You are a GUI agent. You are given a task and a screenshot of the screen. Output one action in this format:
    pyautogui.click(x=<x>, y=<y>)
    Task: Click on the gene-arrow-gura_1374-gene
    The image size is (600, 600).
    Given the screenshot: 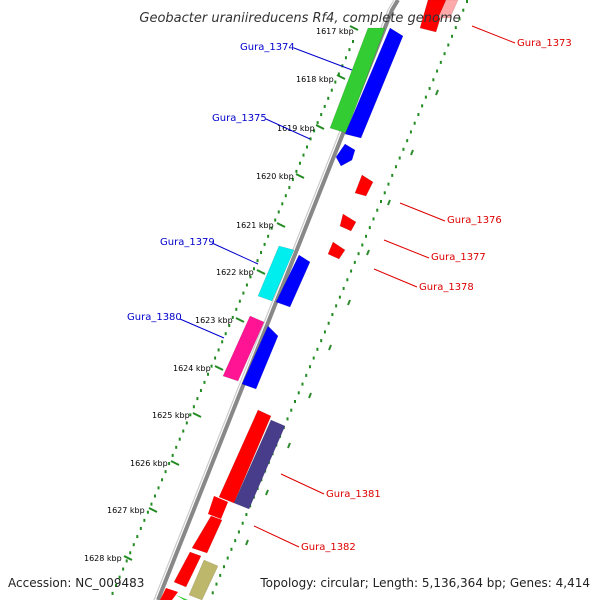 What is the action you would take?
    pyautogui.click(x=374, y=83)
    